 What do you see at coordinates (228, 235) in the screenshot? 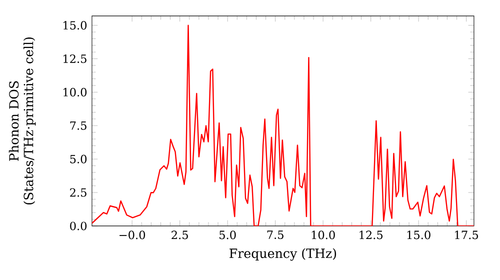
I see `x-tick-label: 5.0` at bounding box center [228, 235].